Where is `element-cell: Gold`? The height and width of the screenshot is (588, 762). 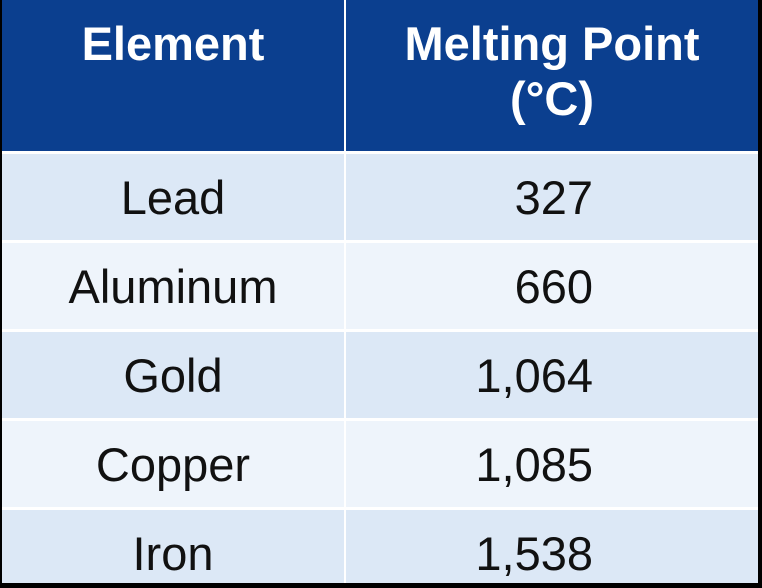 element-cell: Gold is located at coordinates (174, 374).